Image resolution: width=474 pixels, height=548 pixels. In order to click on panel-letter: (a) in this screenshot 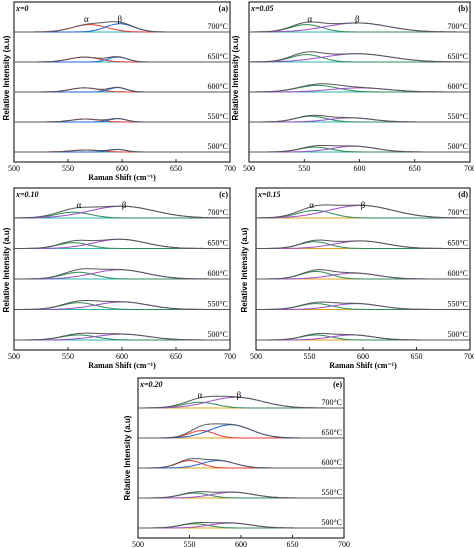, I will do `click(224, 8)`.